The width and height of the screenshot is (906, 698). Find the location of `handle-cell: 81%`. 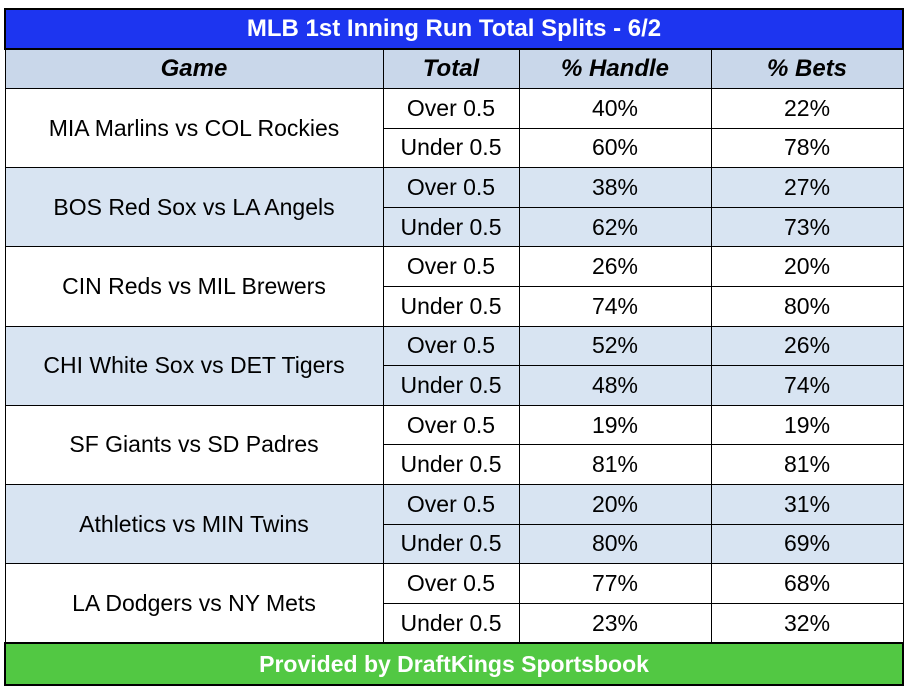

handle-cell: 81% is located at coordinates (615, 464).